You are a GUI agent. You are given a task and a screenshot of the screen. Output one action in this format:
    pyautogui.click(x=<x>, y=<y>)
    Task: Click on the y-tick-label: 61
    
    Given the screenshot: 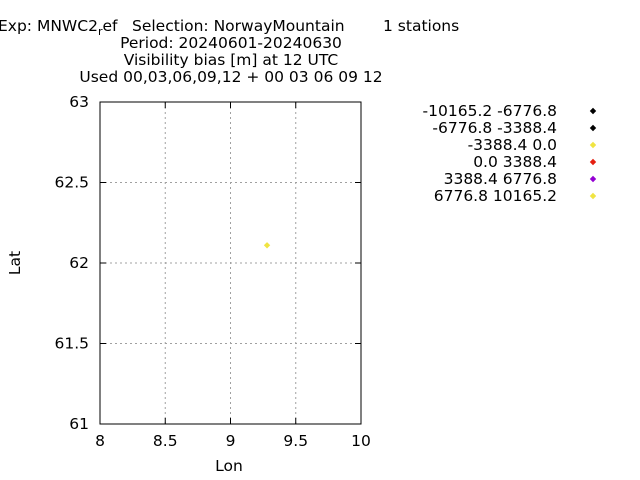 What is the action you would take?
    pyautogui.click(x=79, y=424)
    